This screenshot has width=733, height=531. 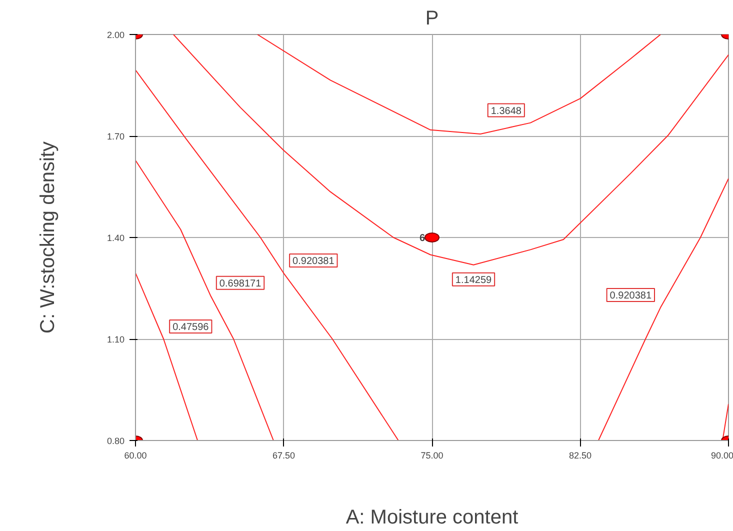 I want to click on y-tick-label: 1.10, so click(x=115, y=339).